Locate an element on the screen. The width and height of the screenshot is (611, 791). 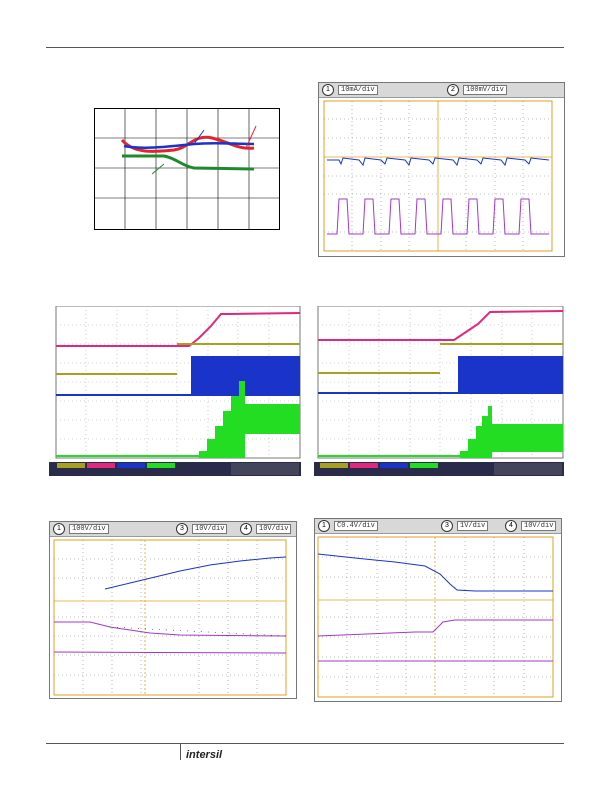
red-curve is located at coordinates (187, 144).